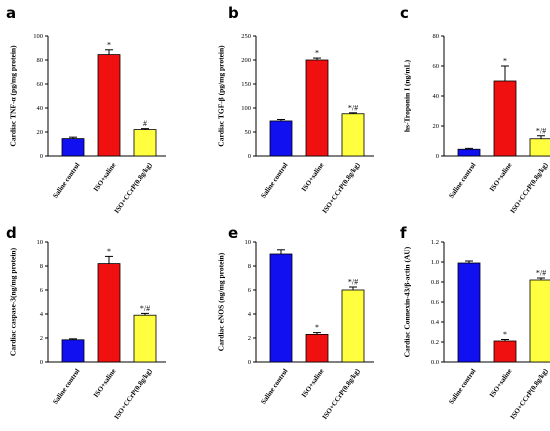 This screenshot has width=550, height=431. What do you see at coordinates (248, 132) in the screenshot?
I see `y-tick-label: 50` at bounding box center [248, 132].